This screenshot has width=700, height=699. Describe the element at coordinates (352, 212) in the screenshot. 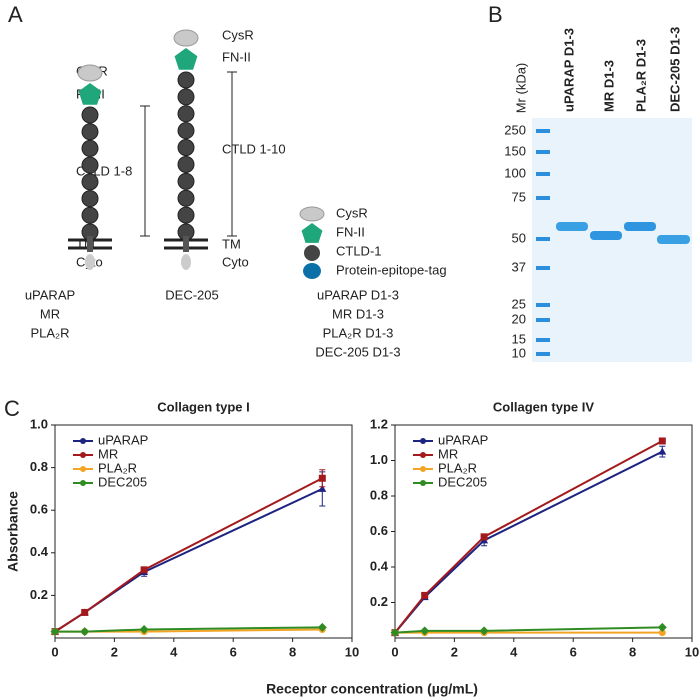

I see `label: CysR` at that location.